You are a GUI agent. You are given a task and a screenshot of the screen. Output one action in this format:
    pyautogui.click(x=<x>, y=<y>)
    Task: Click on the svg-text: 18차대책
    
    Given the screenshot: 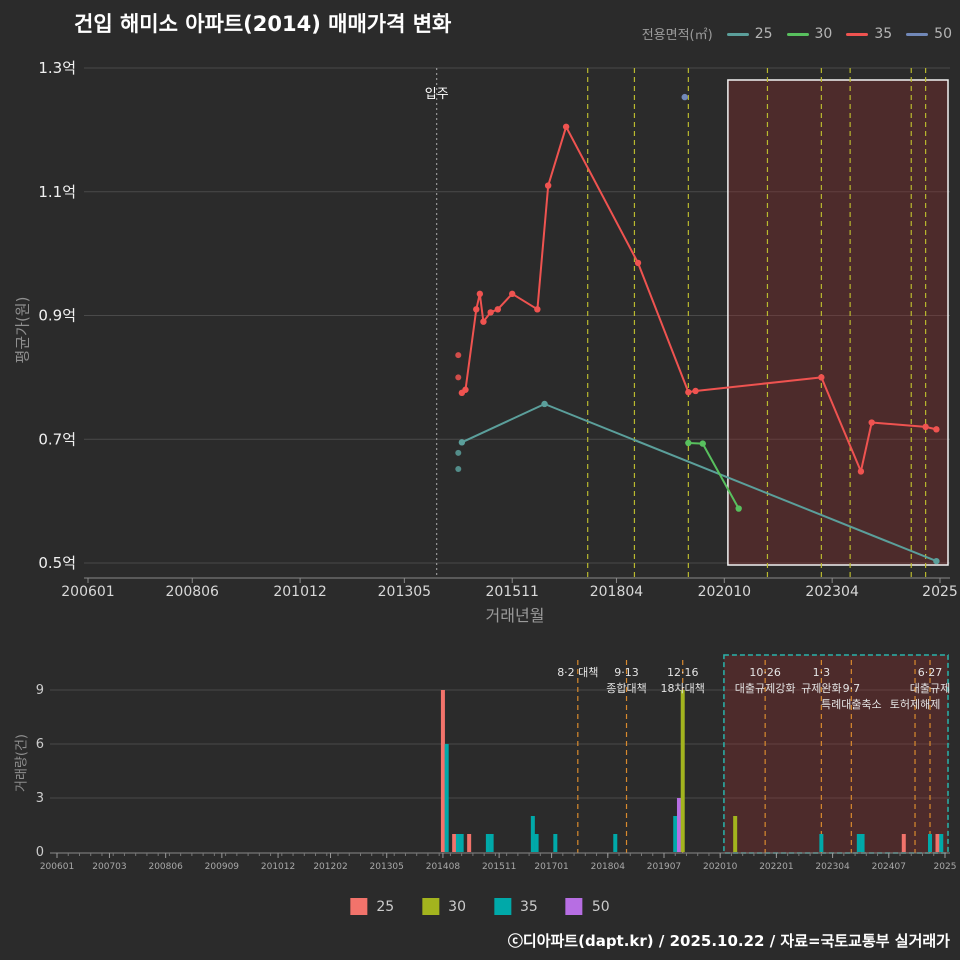 What is the action you would take?
    pyautogui.click(x=683, y=688)
    